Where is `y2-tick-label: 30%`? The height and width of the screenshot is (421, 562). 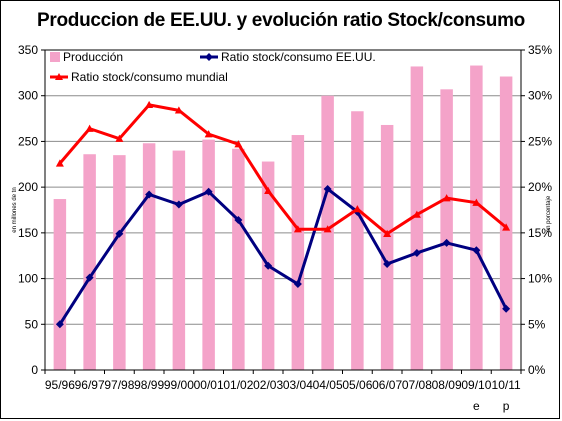 y2-tick-label: 30% is located at coordinates (540, 96).